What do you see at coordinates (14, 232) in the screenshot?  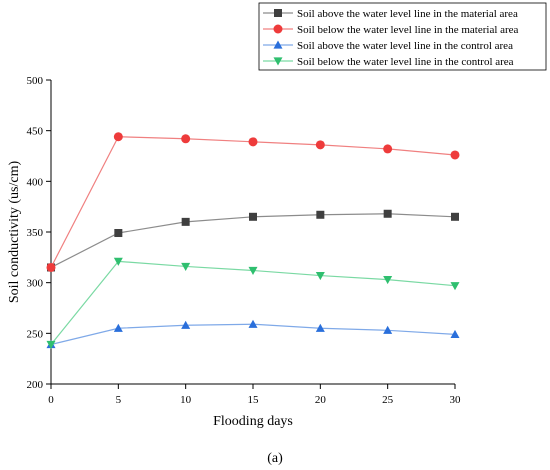 I see `y-axis-title: Soil conductivity (us/cm)` at bounding box center [14, 232].